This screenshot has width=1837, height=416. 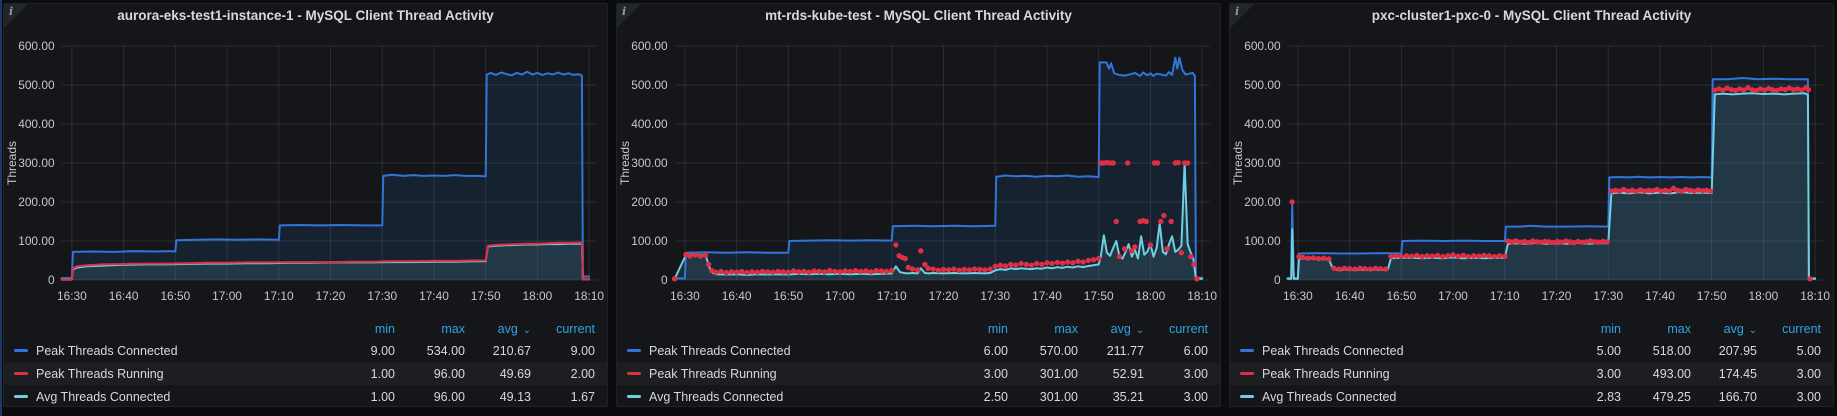 What do you see at coordinates (995, 396) in the screenshot?
I see `stat-min: 2.50` at bounding box center [995, 396].